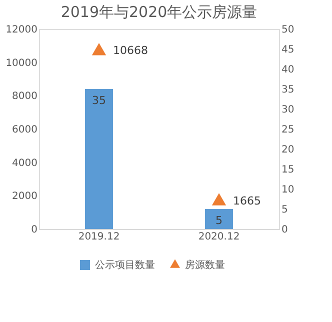 The height and width of the screenshot is (322, 332). Describe the element at coordinates (288, 130) in the screenshot. I see `y2-tick-label: 25` at that location.